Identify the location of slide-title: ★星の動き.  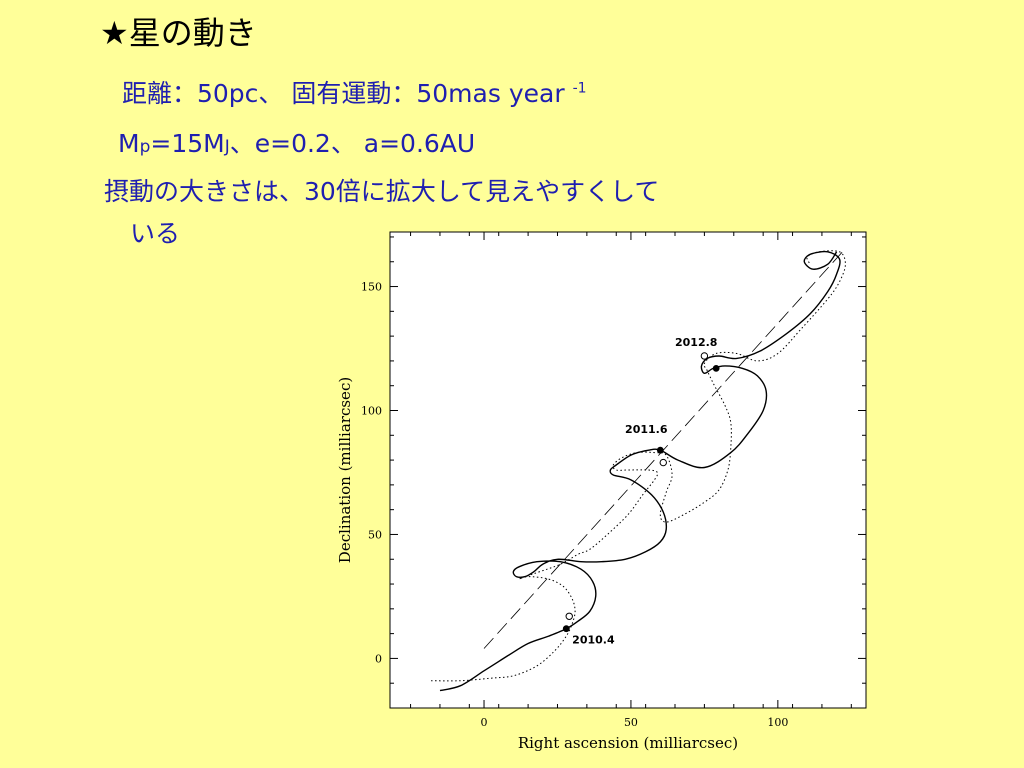
(178, 33).